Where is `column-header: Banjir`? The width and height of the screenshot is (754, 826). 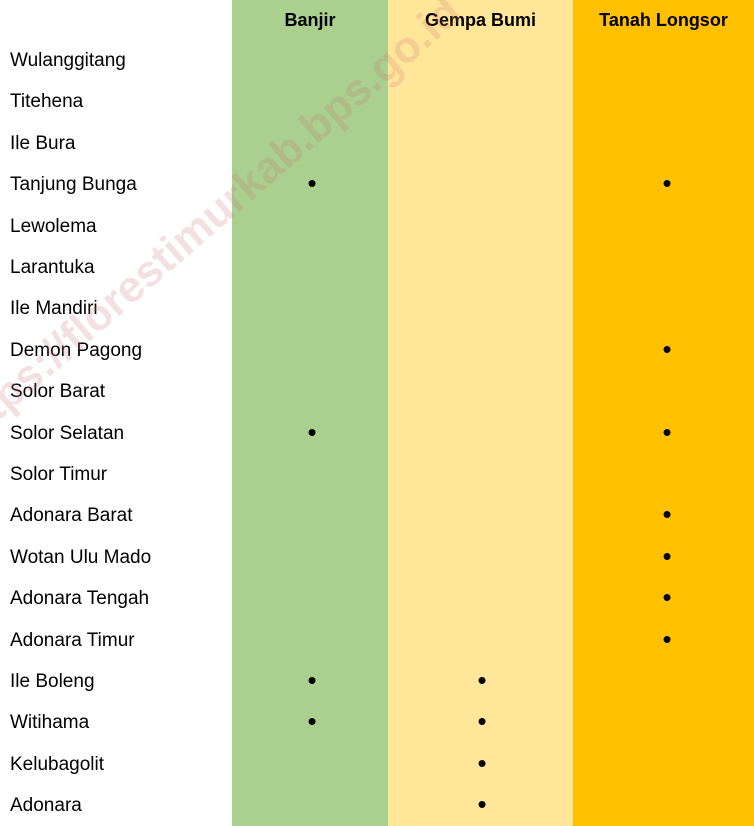
column-header: Banjir is located at coordinates (310, 20).